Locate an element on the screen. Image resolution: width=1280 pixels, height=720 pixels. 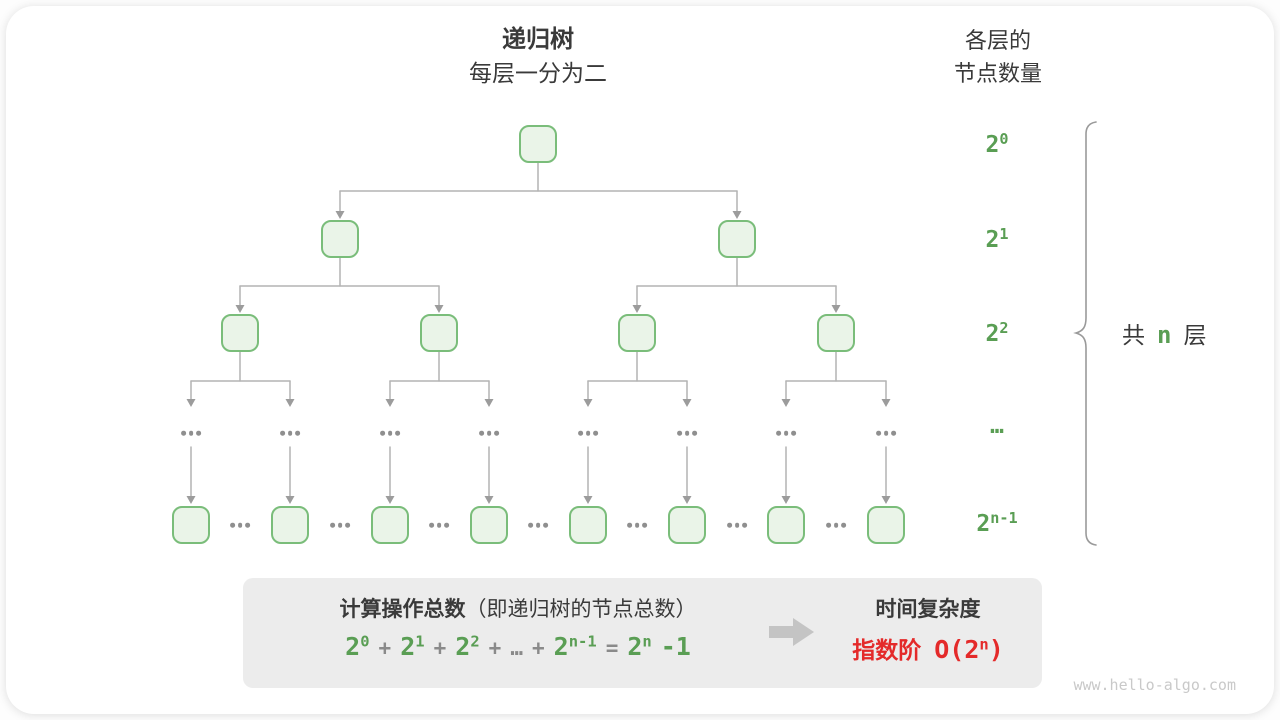
total-levels-label: 共 n 层 is located at coordinates (1164, 333).